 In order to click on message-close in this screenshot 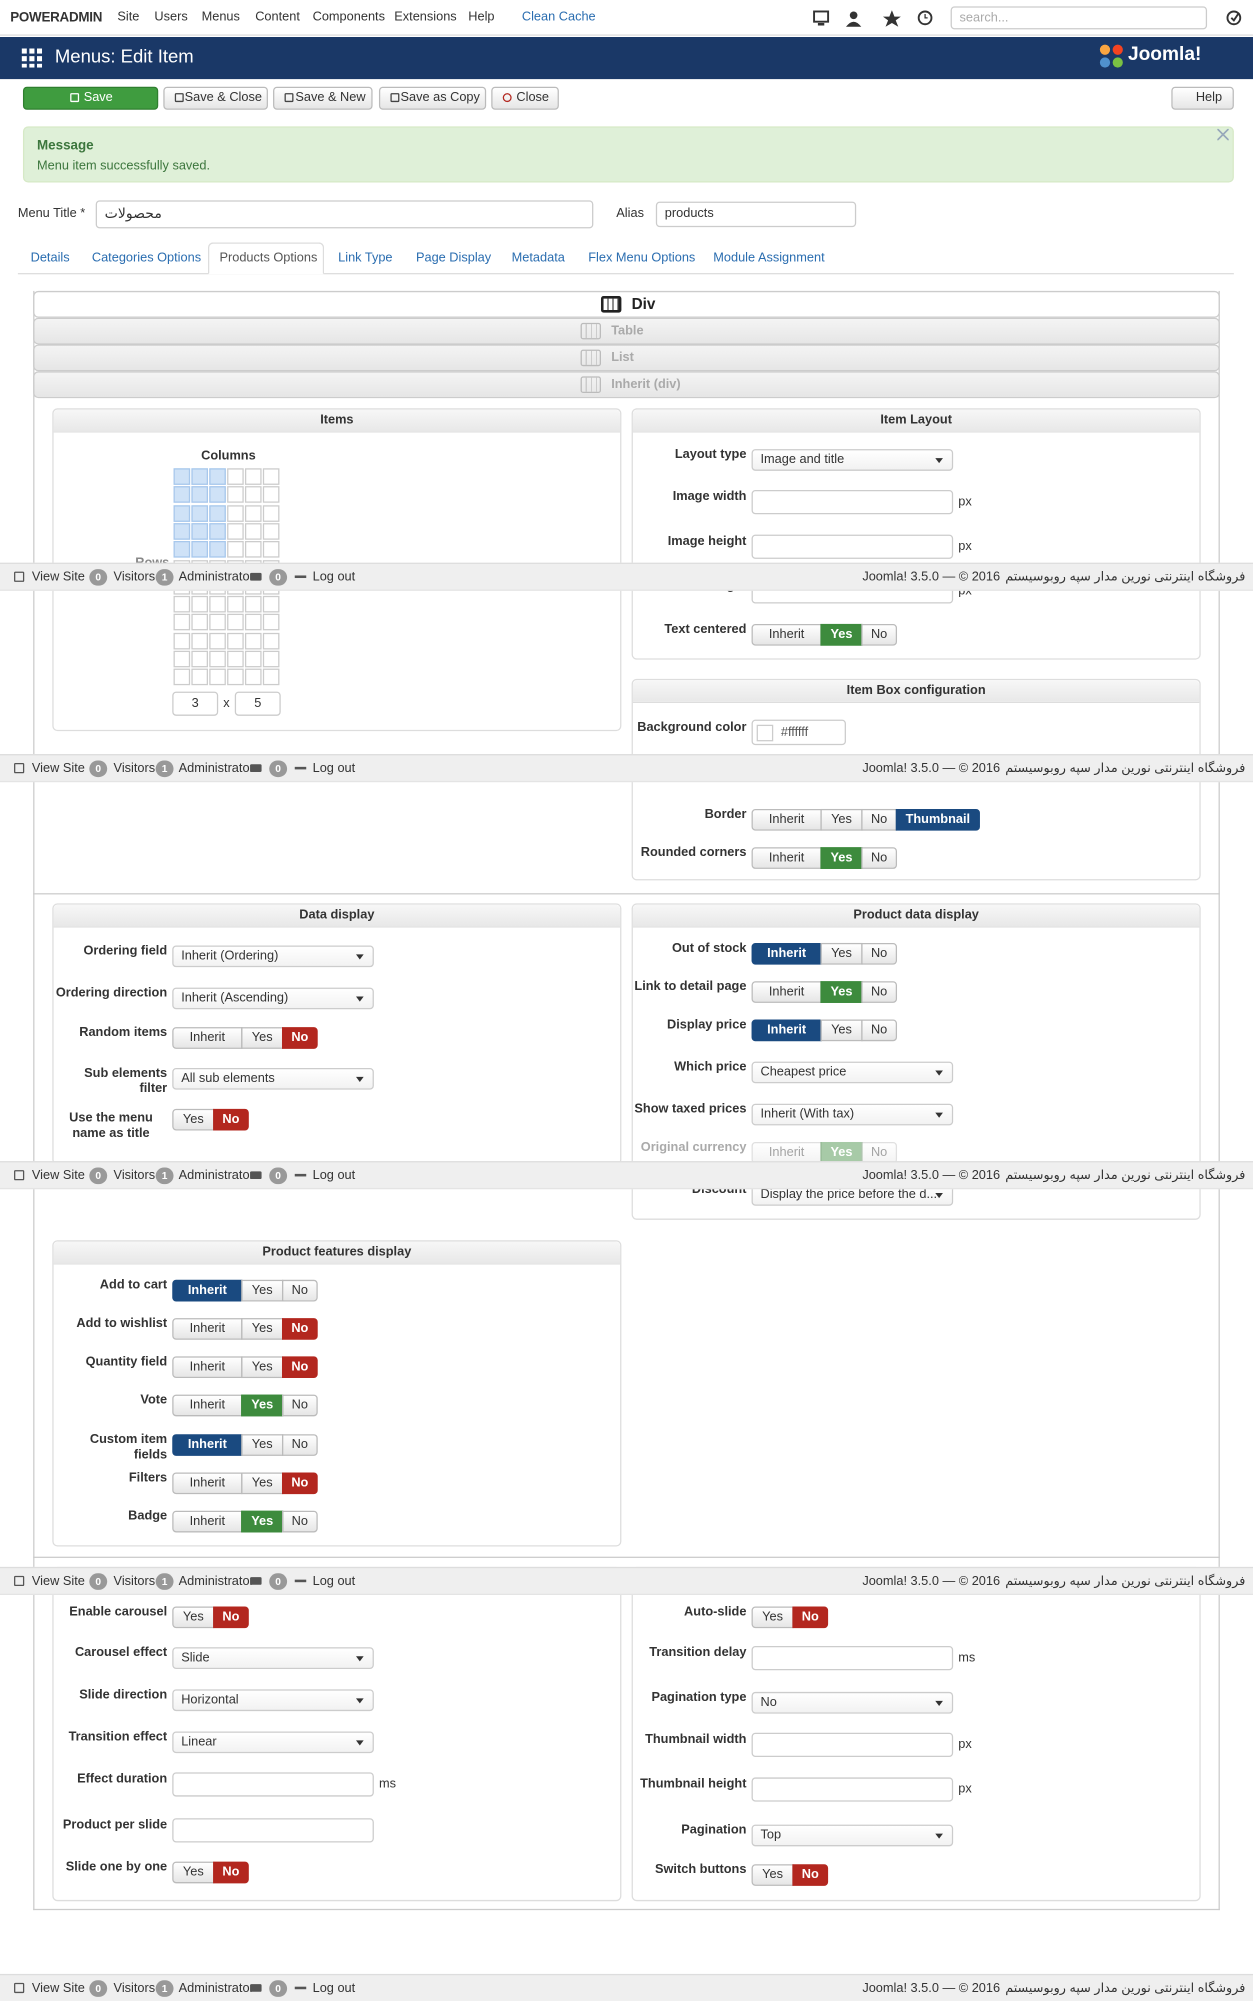, I will do `click(1223, 134)`.